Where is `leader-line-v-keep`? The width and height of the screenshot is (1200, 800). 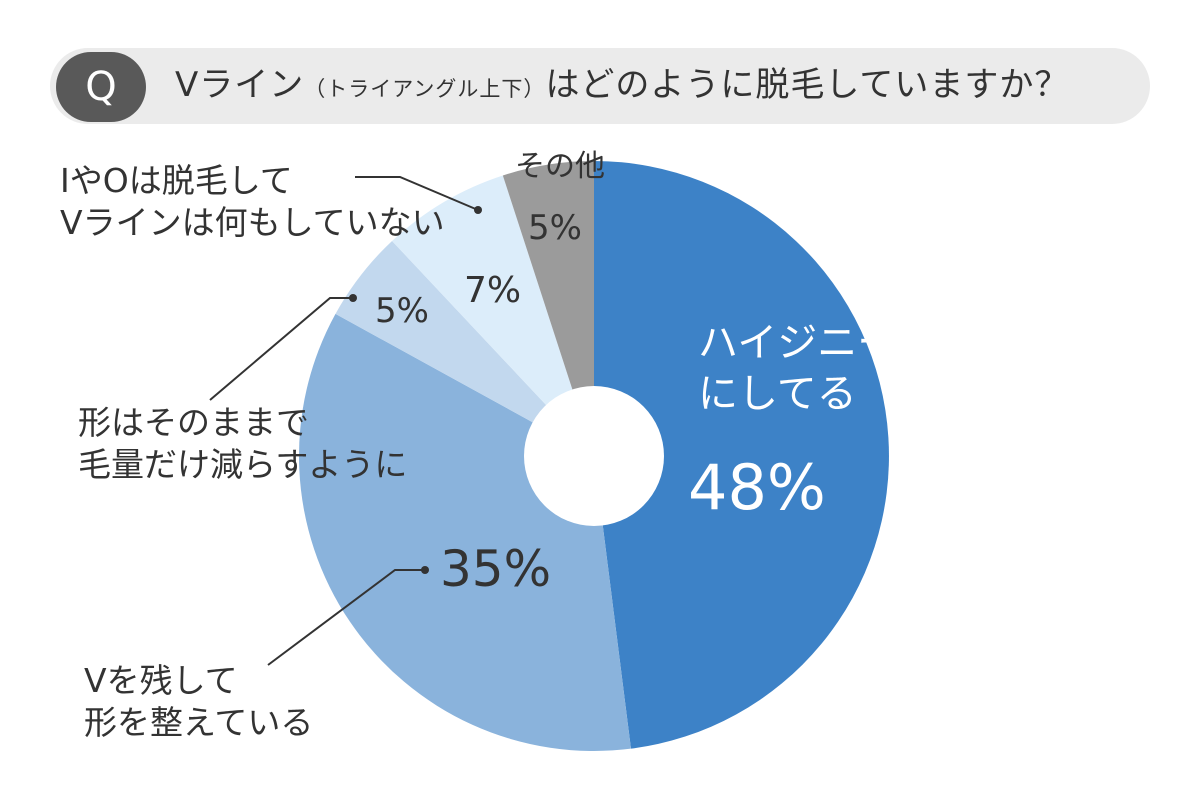
leader-line-v-keep is located at coordinates (346, 617).